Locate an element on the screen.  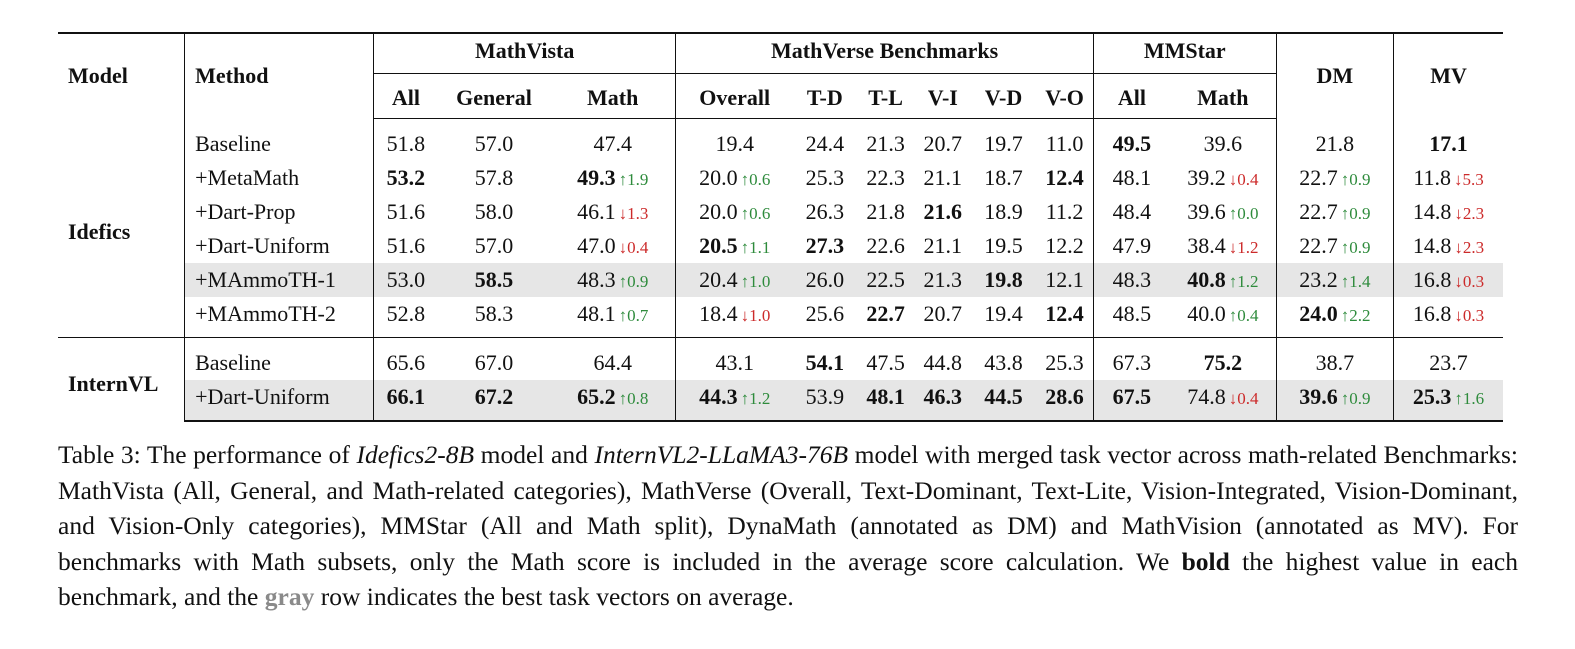
score-cell: 44.8 is located at coordinates (942, 358).